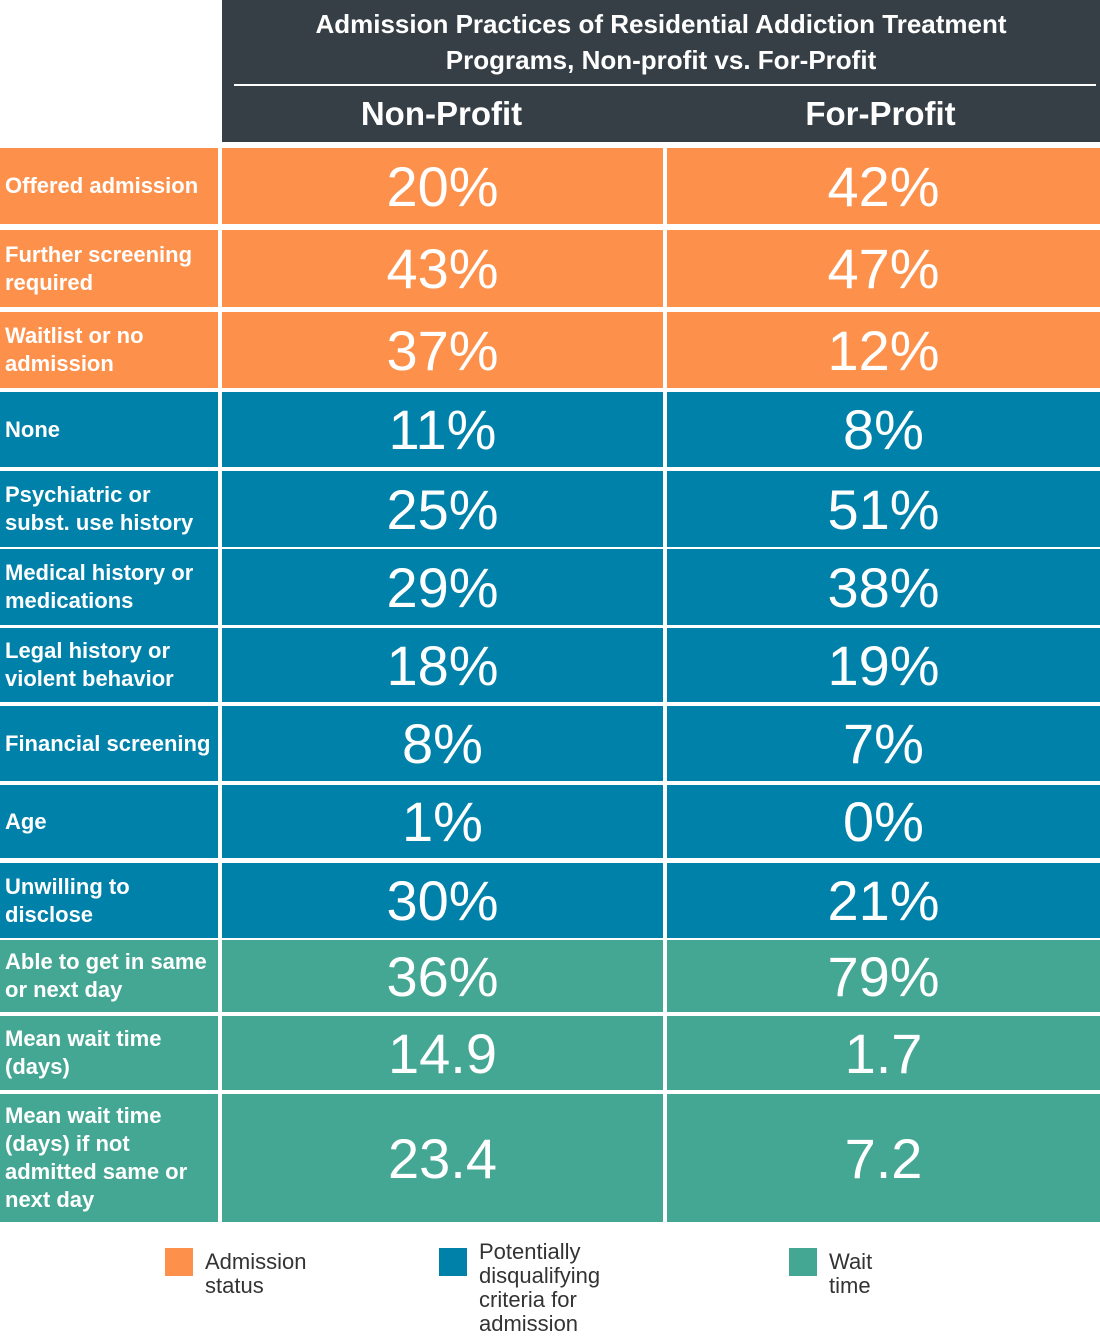  What do you see at coordinates (109, 587) in the screenshot?
I see `row-label: Medical history or medications` at bounding box center [109, 587].